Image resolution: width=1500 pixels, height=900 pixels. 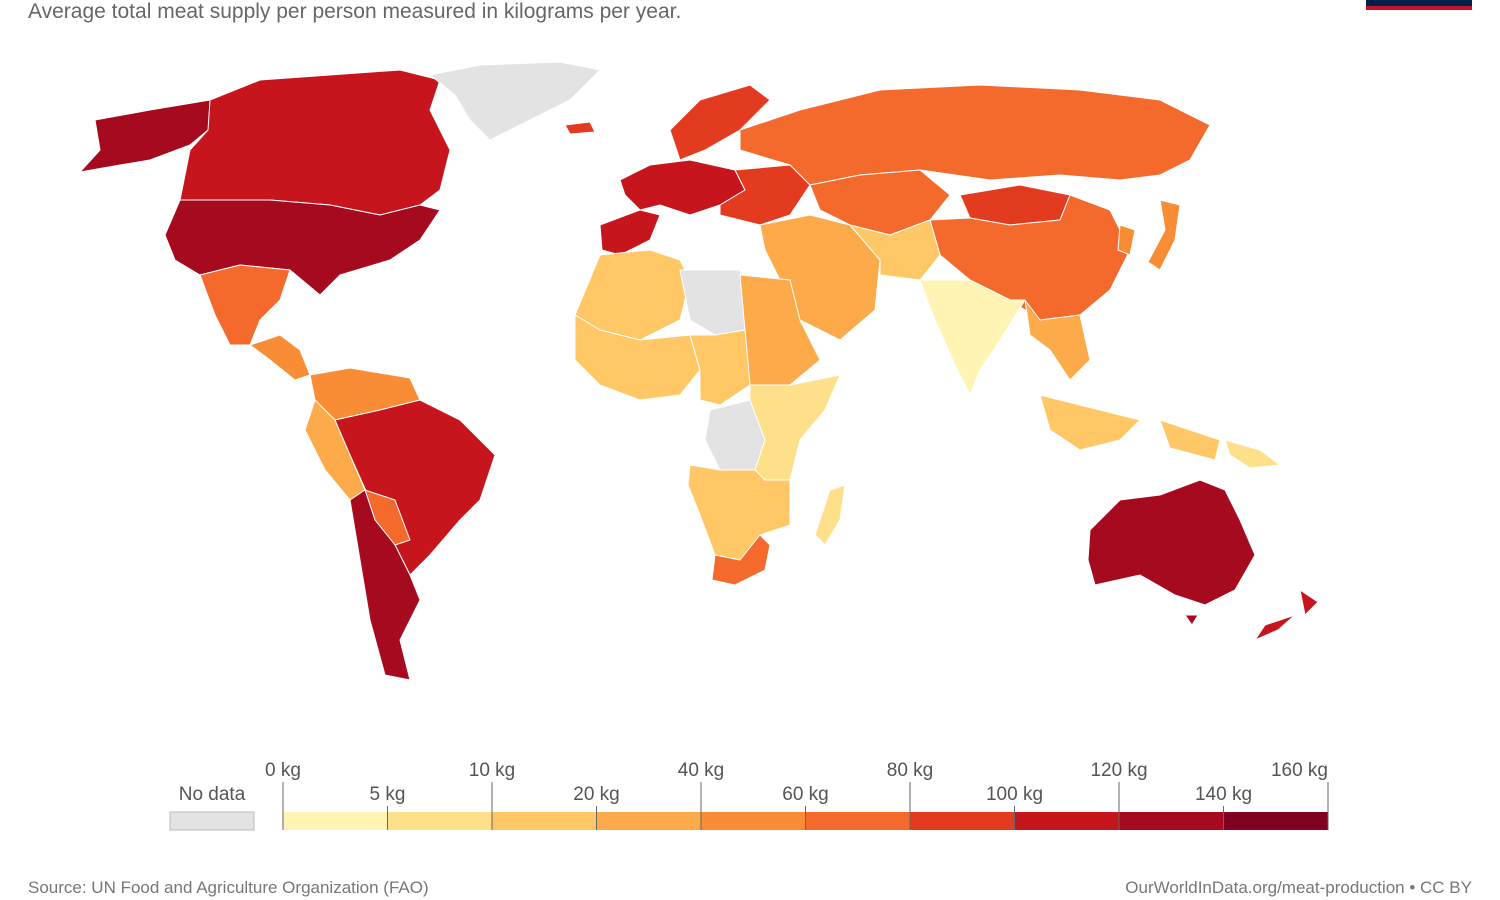 I want to click on legend-tick-label: 60 kg, so click(x=805, y=794).